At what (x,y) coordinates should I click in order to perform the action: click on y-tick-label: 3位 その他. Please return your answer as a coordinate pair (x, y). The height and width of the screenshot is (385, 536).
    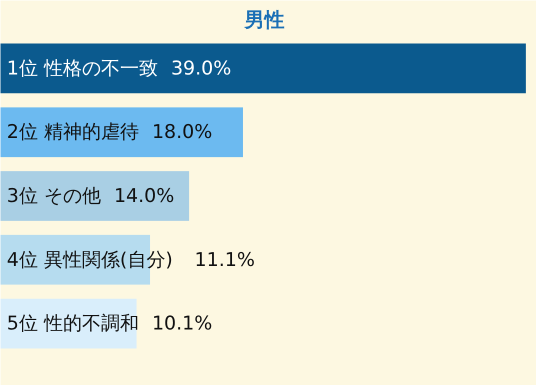
    Looking at the image, I should click on (53, 196).